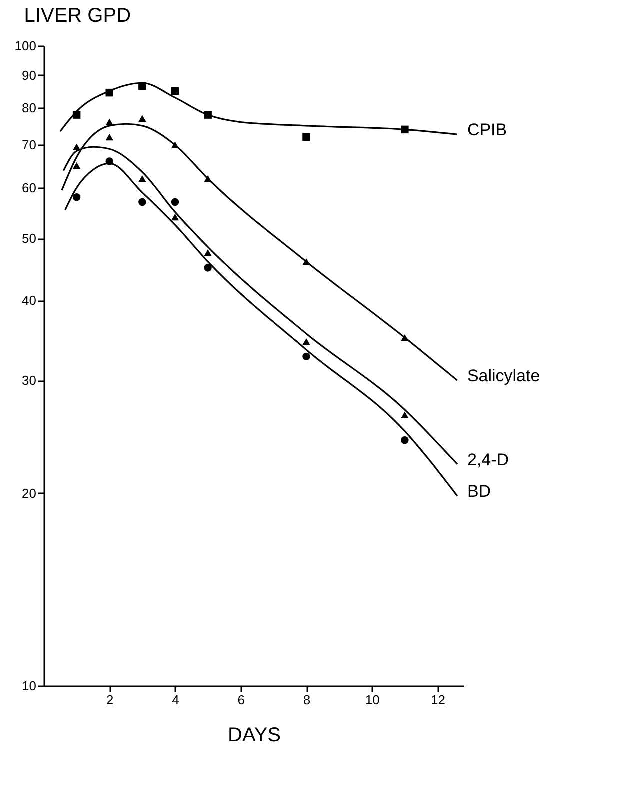 The width and height of the screenshot is (640, 802). What do you see at coordinates (29, 75) in the screenshot?
I see `y-tick-label: 90` at bounding box center [29, 75].